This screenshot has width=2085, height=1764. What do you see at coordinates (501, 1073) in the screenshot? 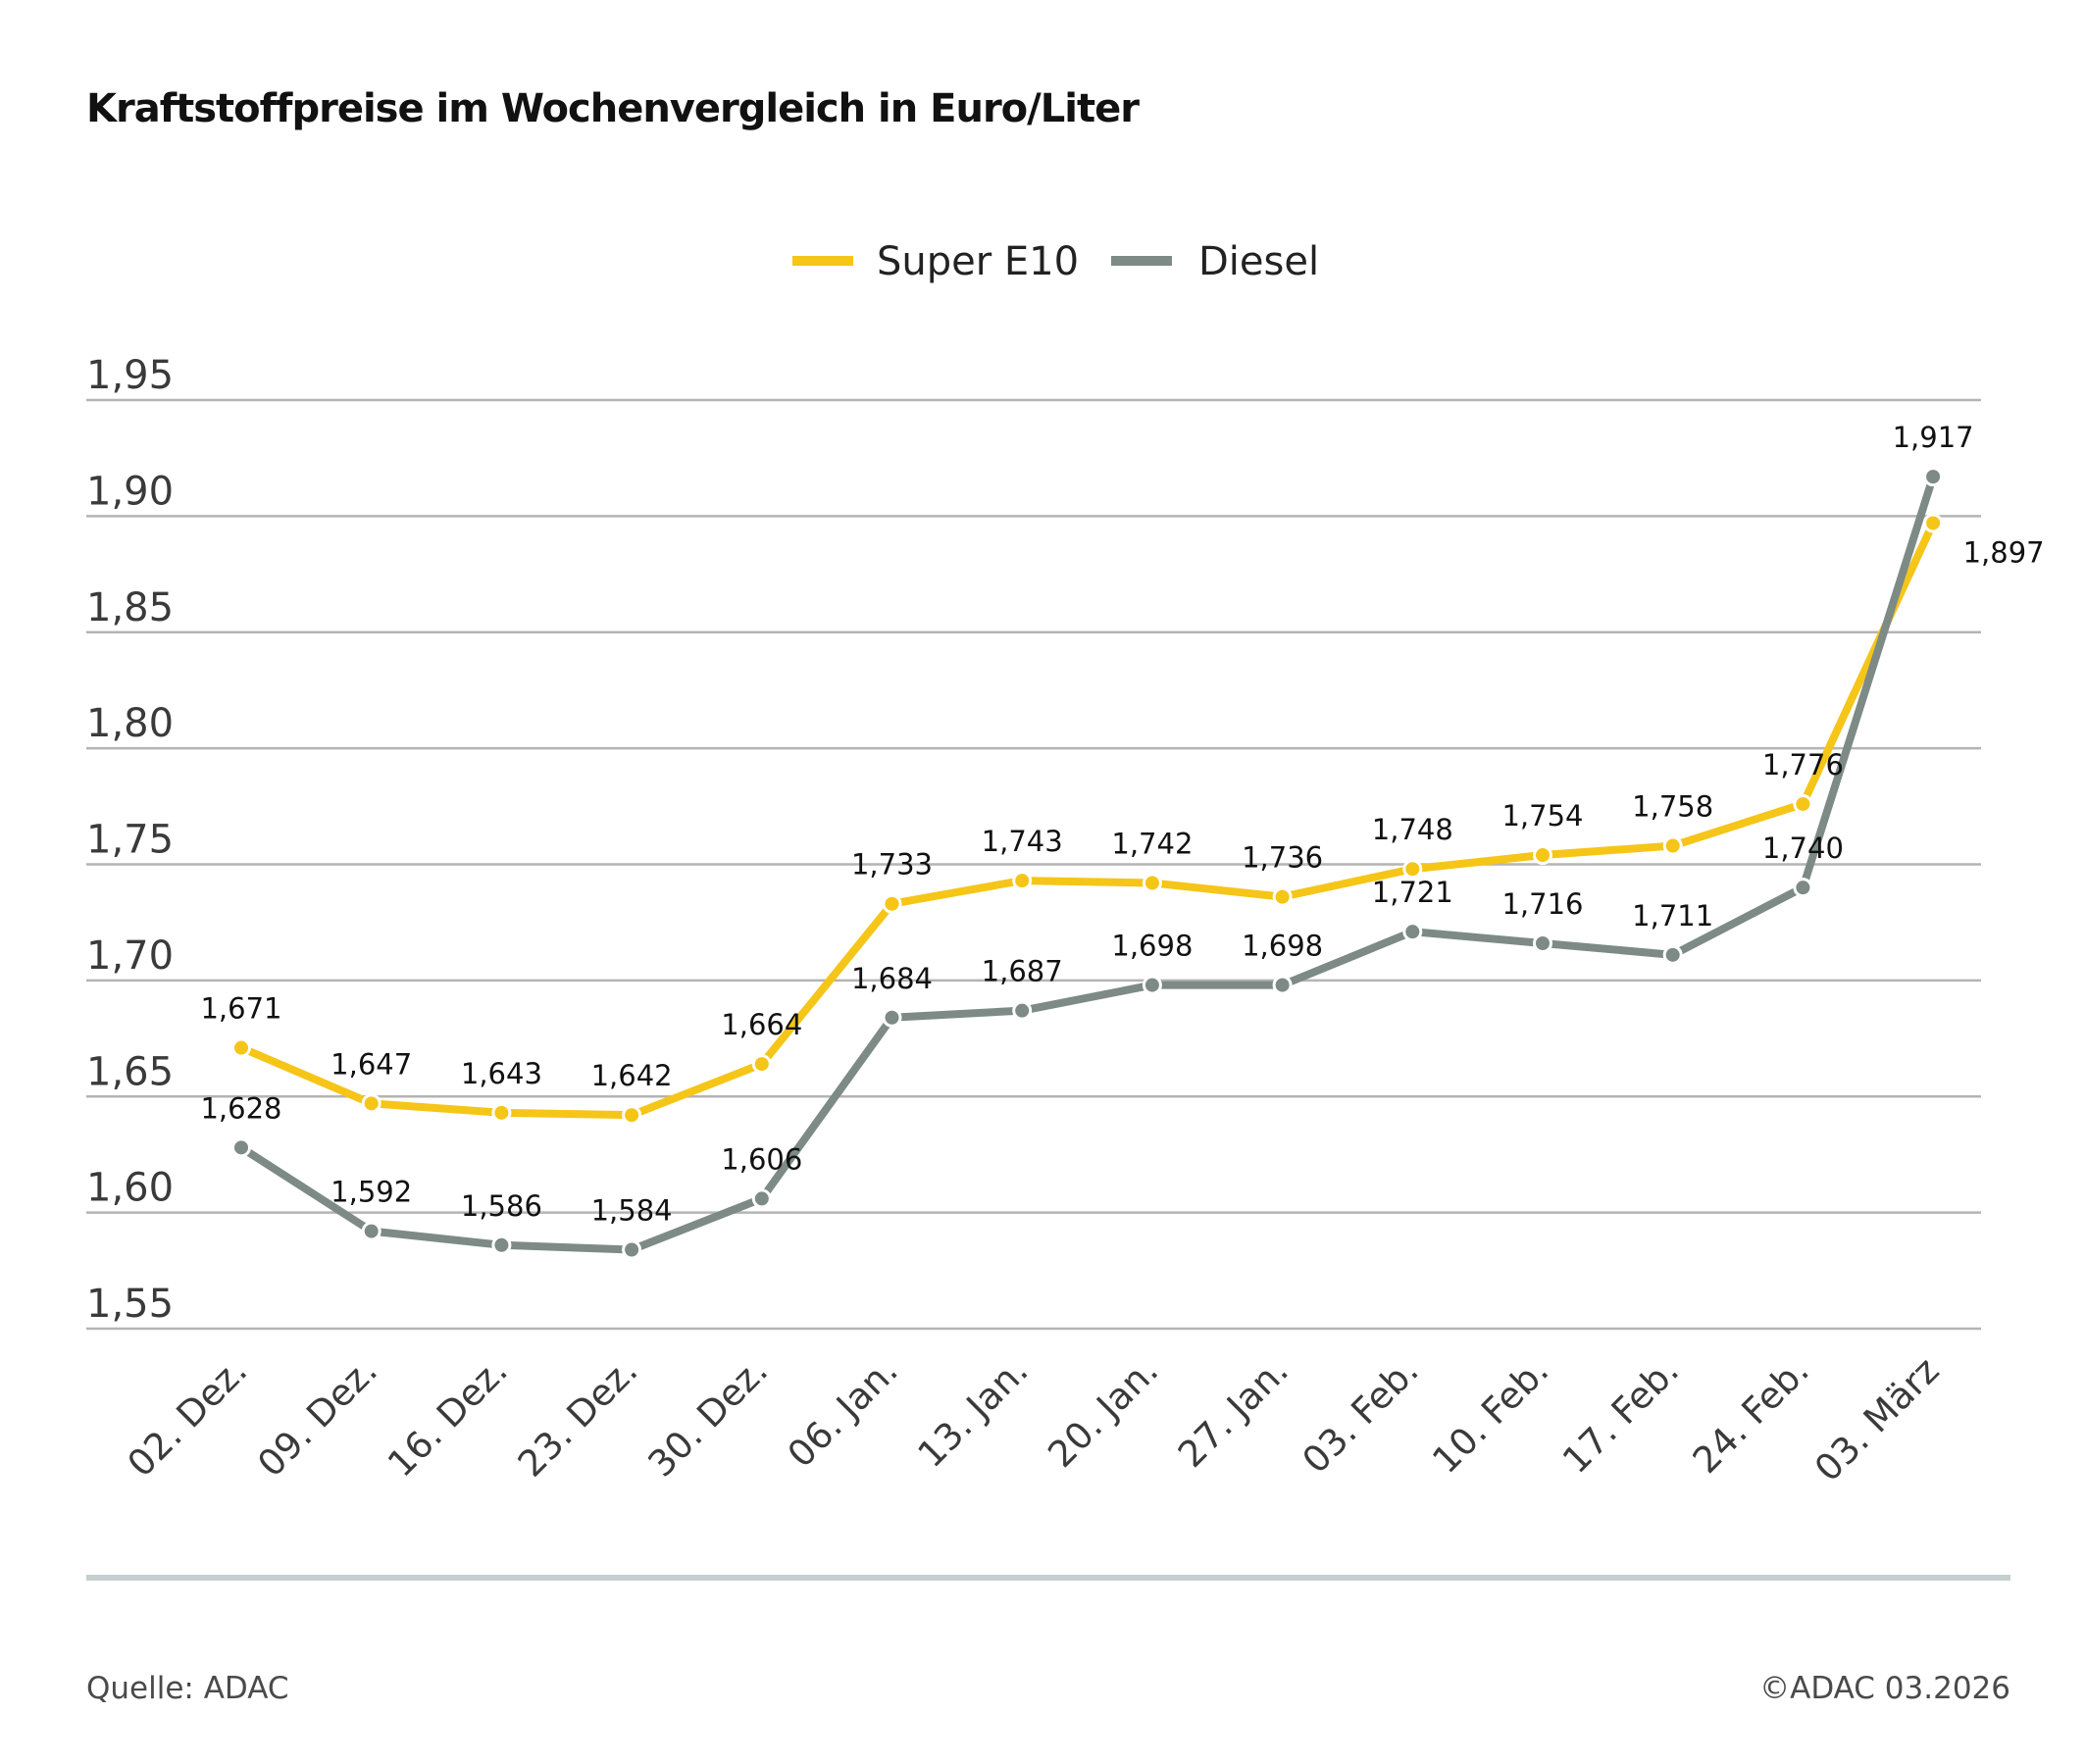
I see `data-label: 1,643` at bounding box center [501, 1073].